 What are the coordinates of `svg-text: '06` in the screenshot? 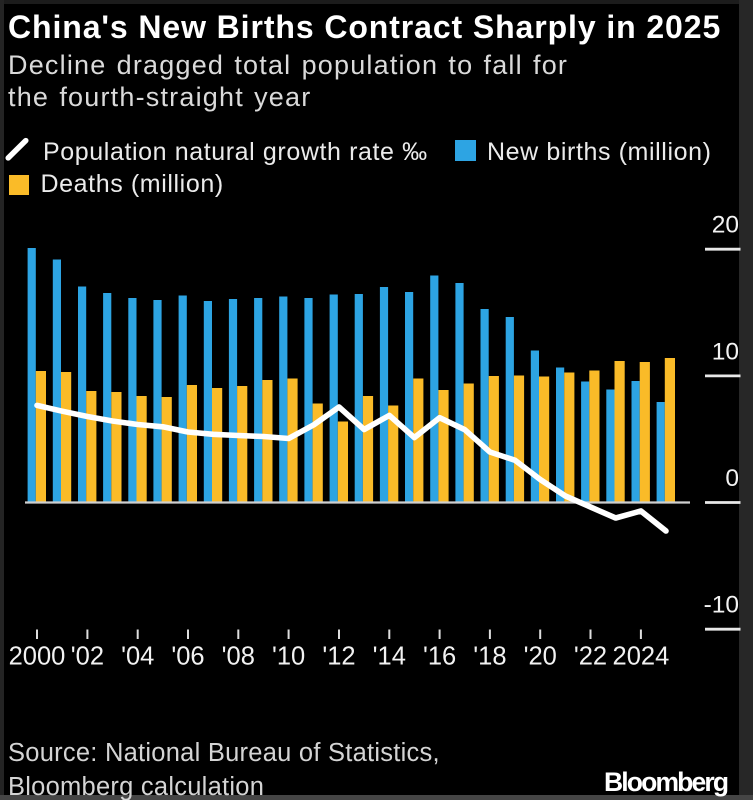 It's located at (187, 657).